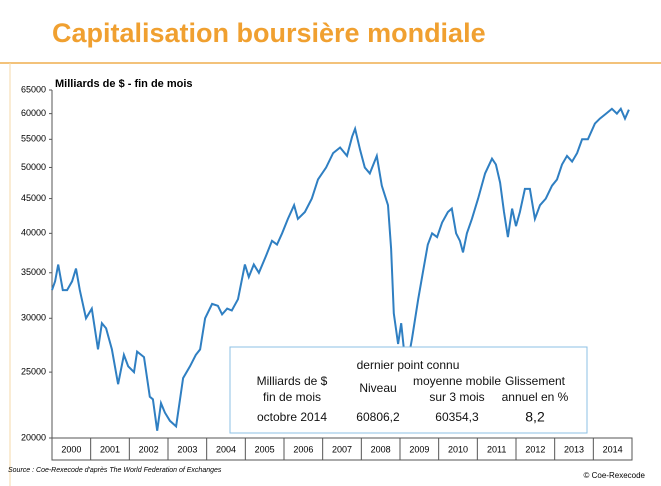 Image resolution: width=661 pixels, height=486 pixels. What do you see at coordinates (535, 381) in the screenshot?
I see `table-header: Glissement` at bounding box center [535, 381].